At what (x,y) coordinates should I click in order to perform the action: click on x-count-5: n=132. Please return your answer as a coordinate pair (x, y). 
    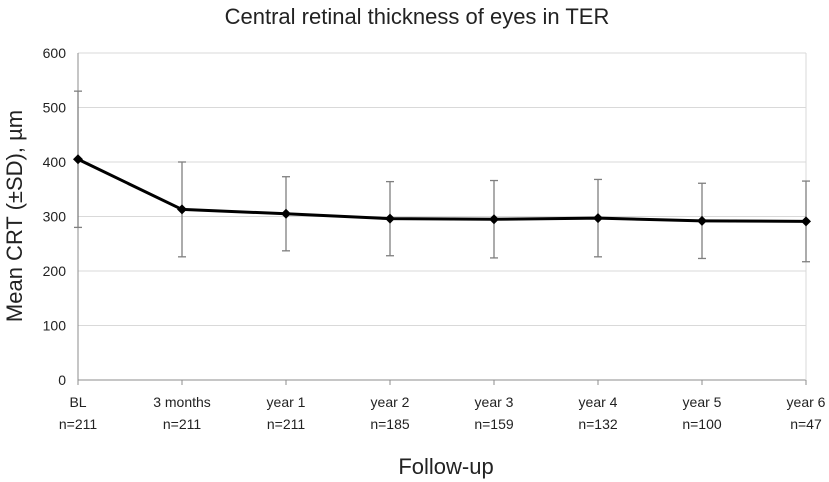
    Looking at the image, I should click on (598, 424).